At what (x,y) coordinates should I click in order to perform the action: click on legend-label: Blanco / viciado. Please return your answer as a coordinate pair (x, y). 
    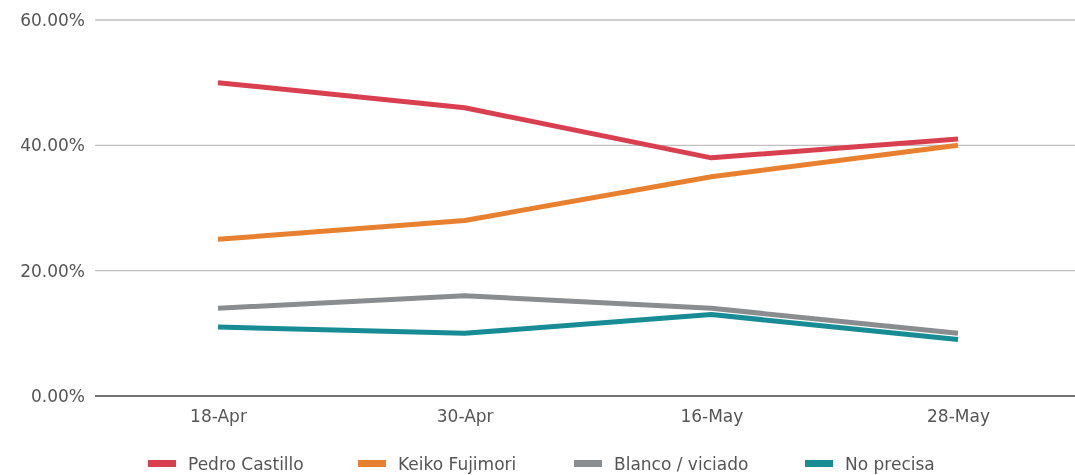
    Looking at the image, I should click on (681, 464).